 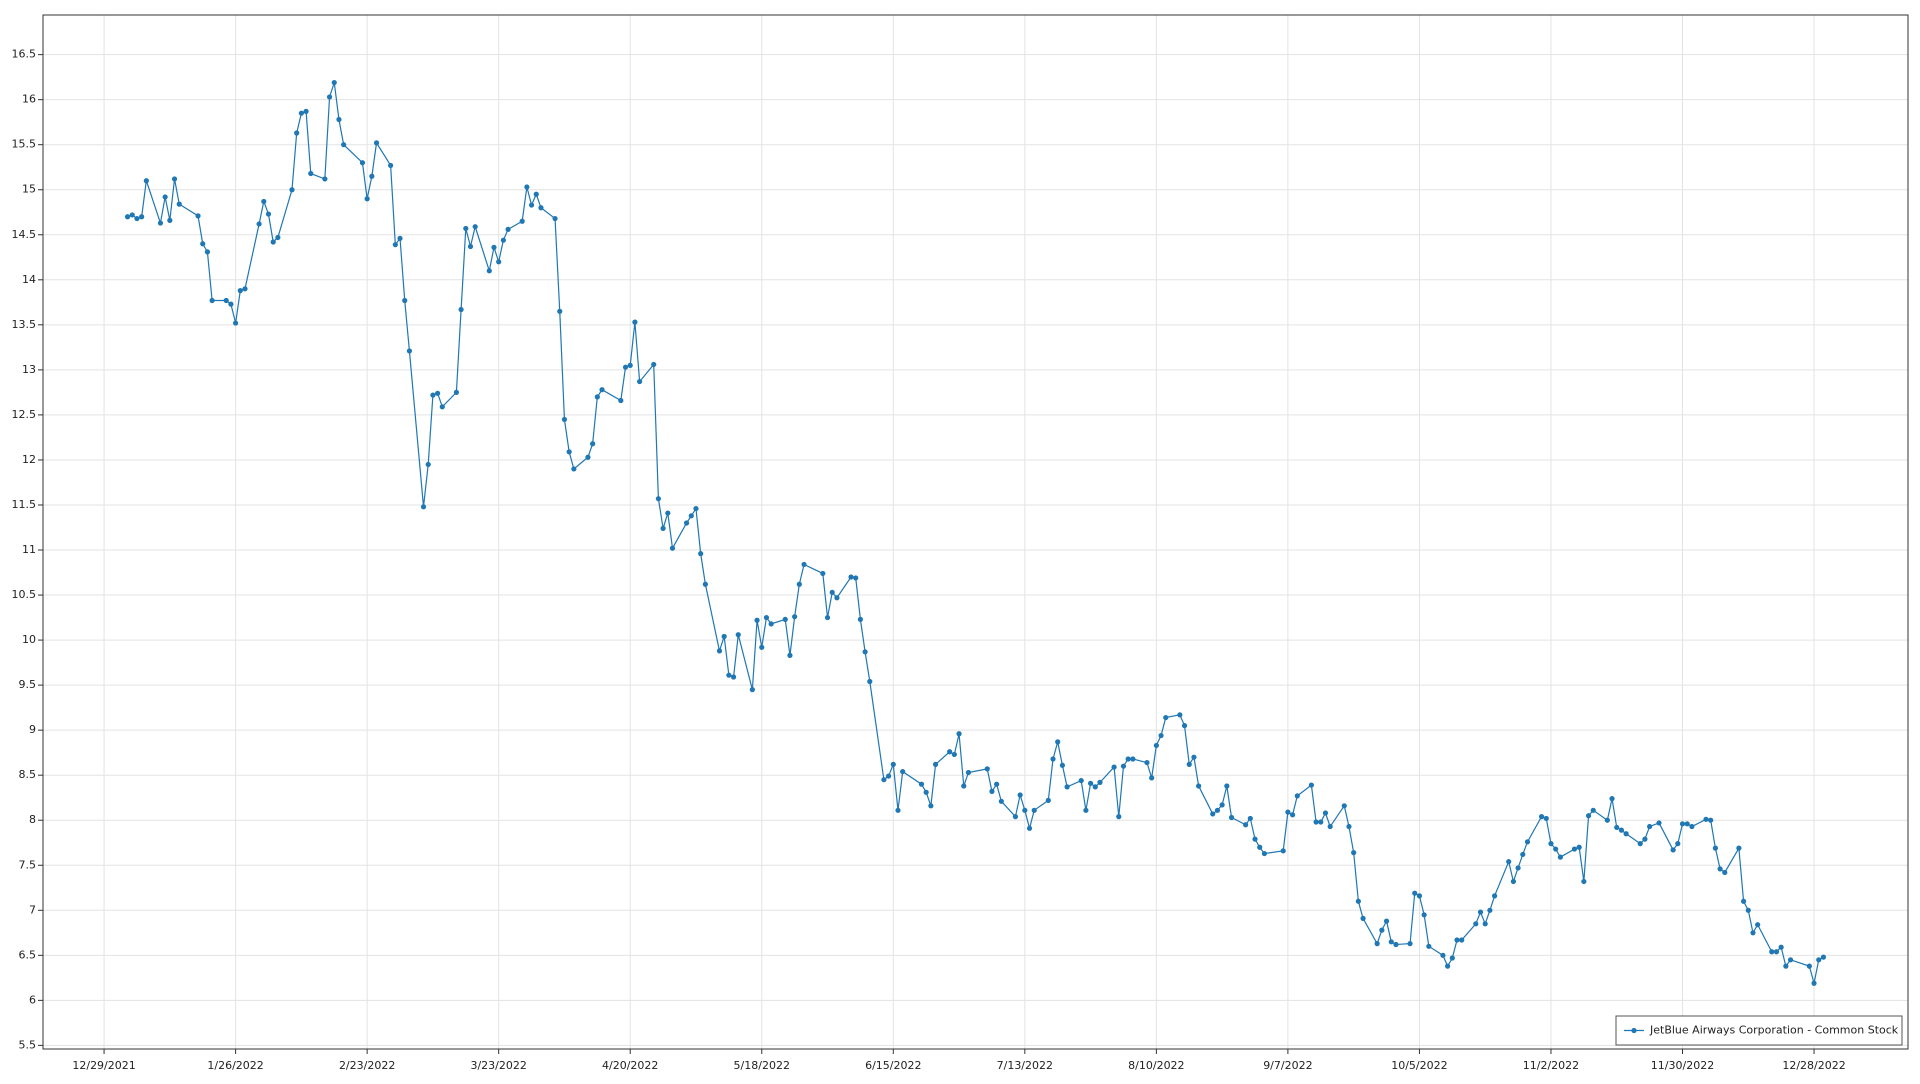 I want to click on x-tick-label: 7/13/2022, so click(x=1025, y=1065).